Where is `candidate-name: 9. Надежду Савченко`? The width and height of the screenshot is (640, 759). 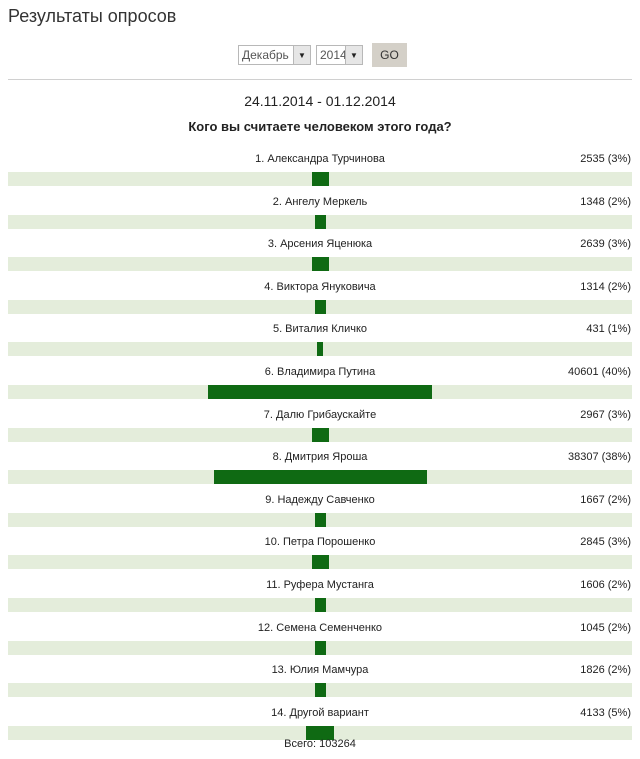 candidate-name: 9. Надежду Савченко is located at coordinates (320, 499).